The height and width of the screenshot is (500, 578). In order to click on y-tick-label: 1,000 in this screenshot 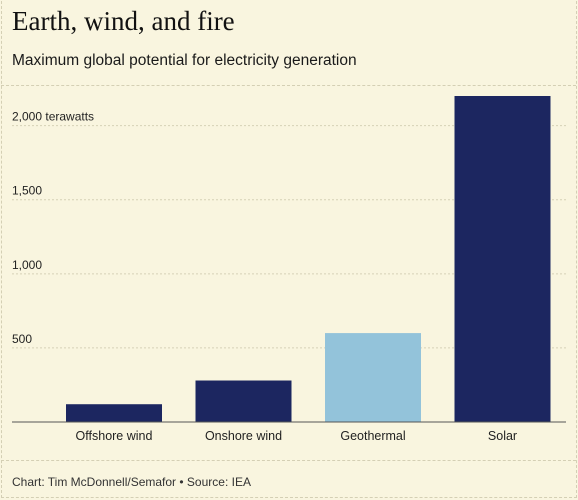, I will do `click(27, 265)`.